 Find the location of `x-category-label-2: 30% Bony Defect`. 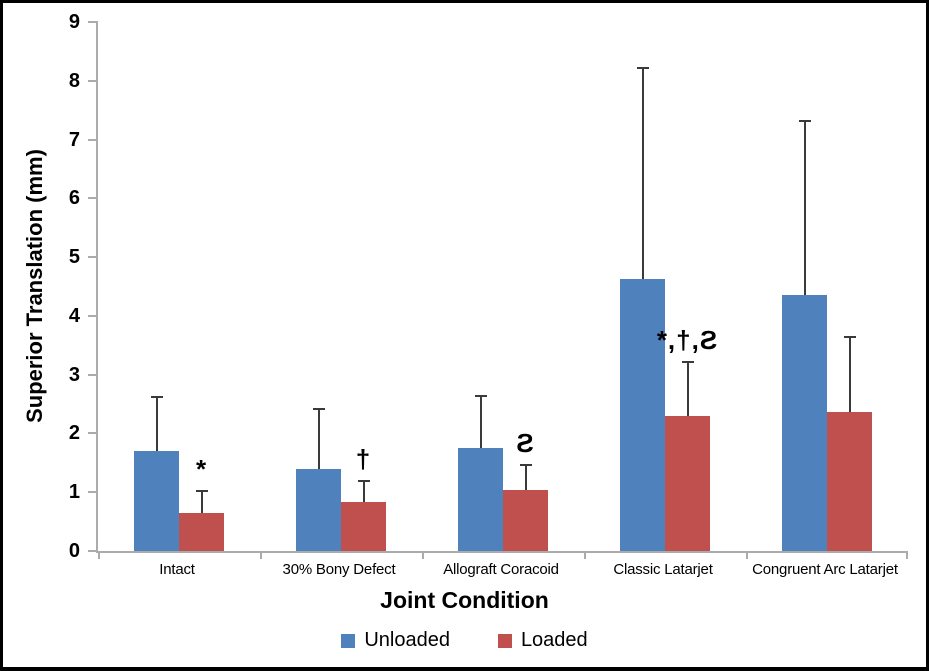

x-category-label-2: 30% Bony Defect is located at coordinates (339, 569).